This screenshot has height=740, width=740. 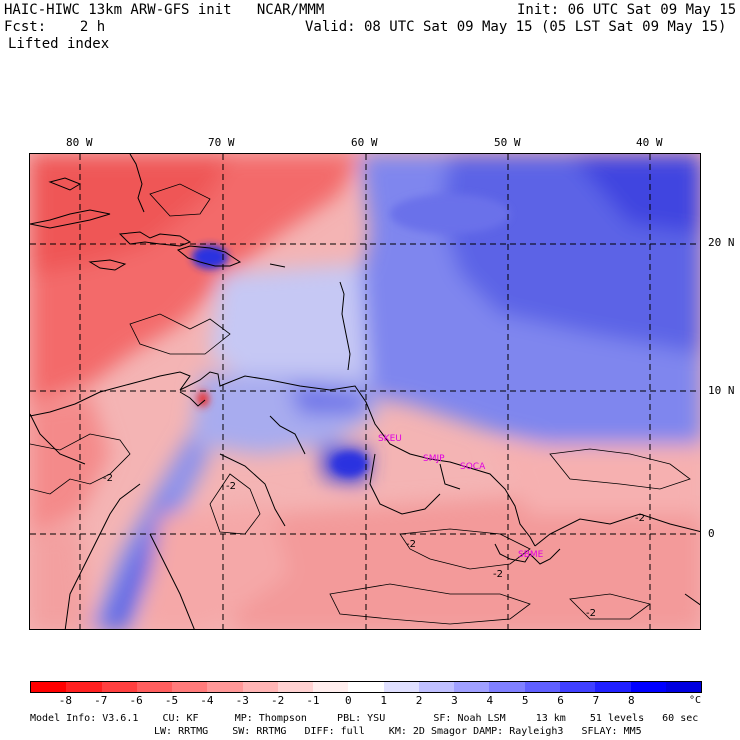 What do you see at coordinates (531, 555) in the screenshot?
I see `region-label-sbme: SBME` at bounding box center [531, 555].